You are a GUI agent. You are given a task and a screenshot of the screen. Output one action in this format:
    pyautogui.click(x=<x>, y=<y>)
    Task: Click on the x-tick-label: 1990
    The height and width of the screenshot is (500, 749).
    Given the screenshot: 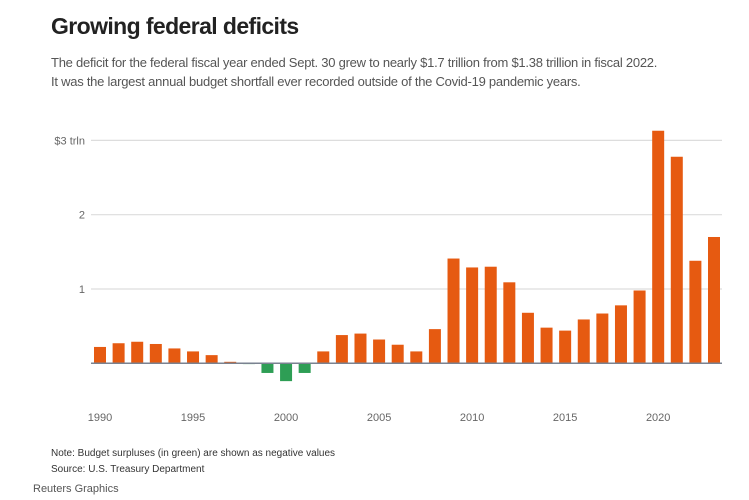 What is the action you would take?
    pyautogui.click(x=100, y=418)
    